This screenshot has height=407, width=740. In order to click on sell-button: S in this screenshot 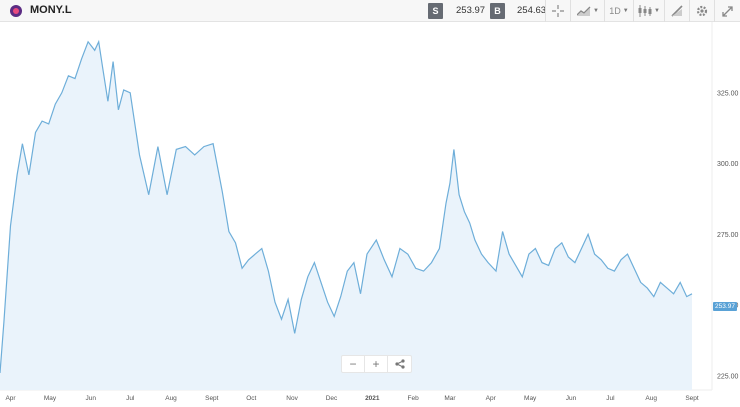, I will do `click(435, 11)`.